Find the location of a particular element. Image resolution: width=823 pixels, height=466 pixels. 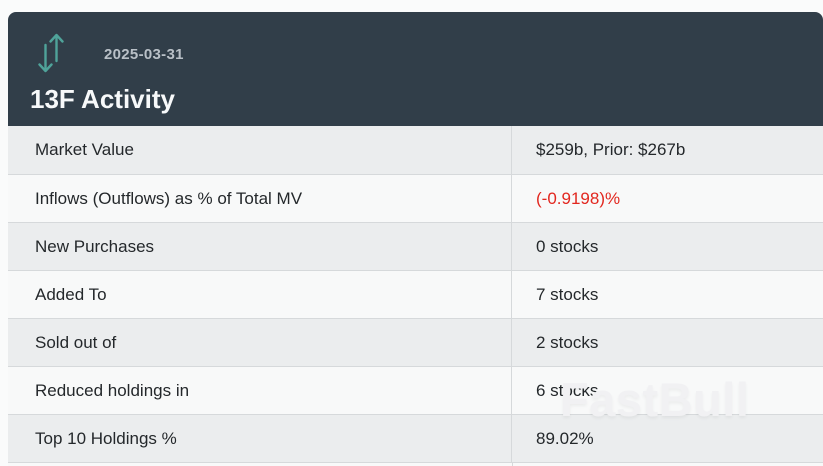

row-label: Reduced holdings in is located at coordinates (260, 390).